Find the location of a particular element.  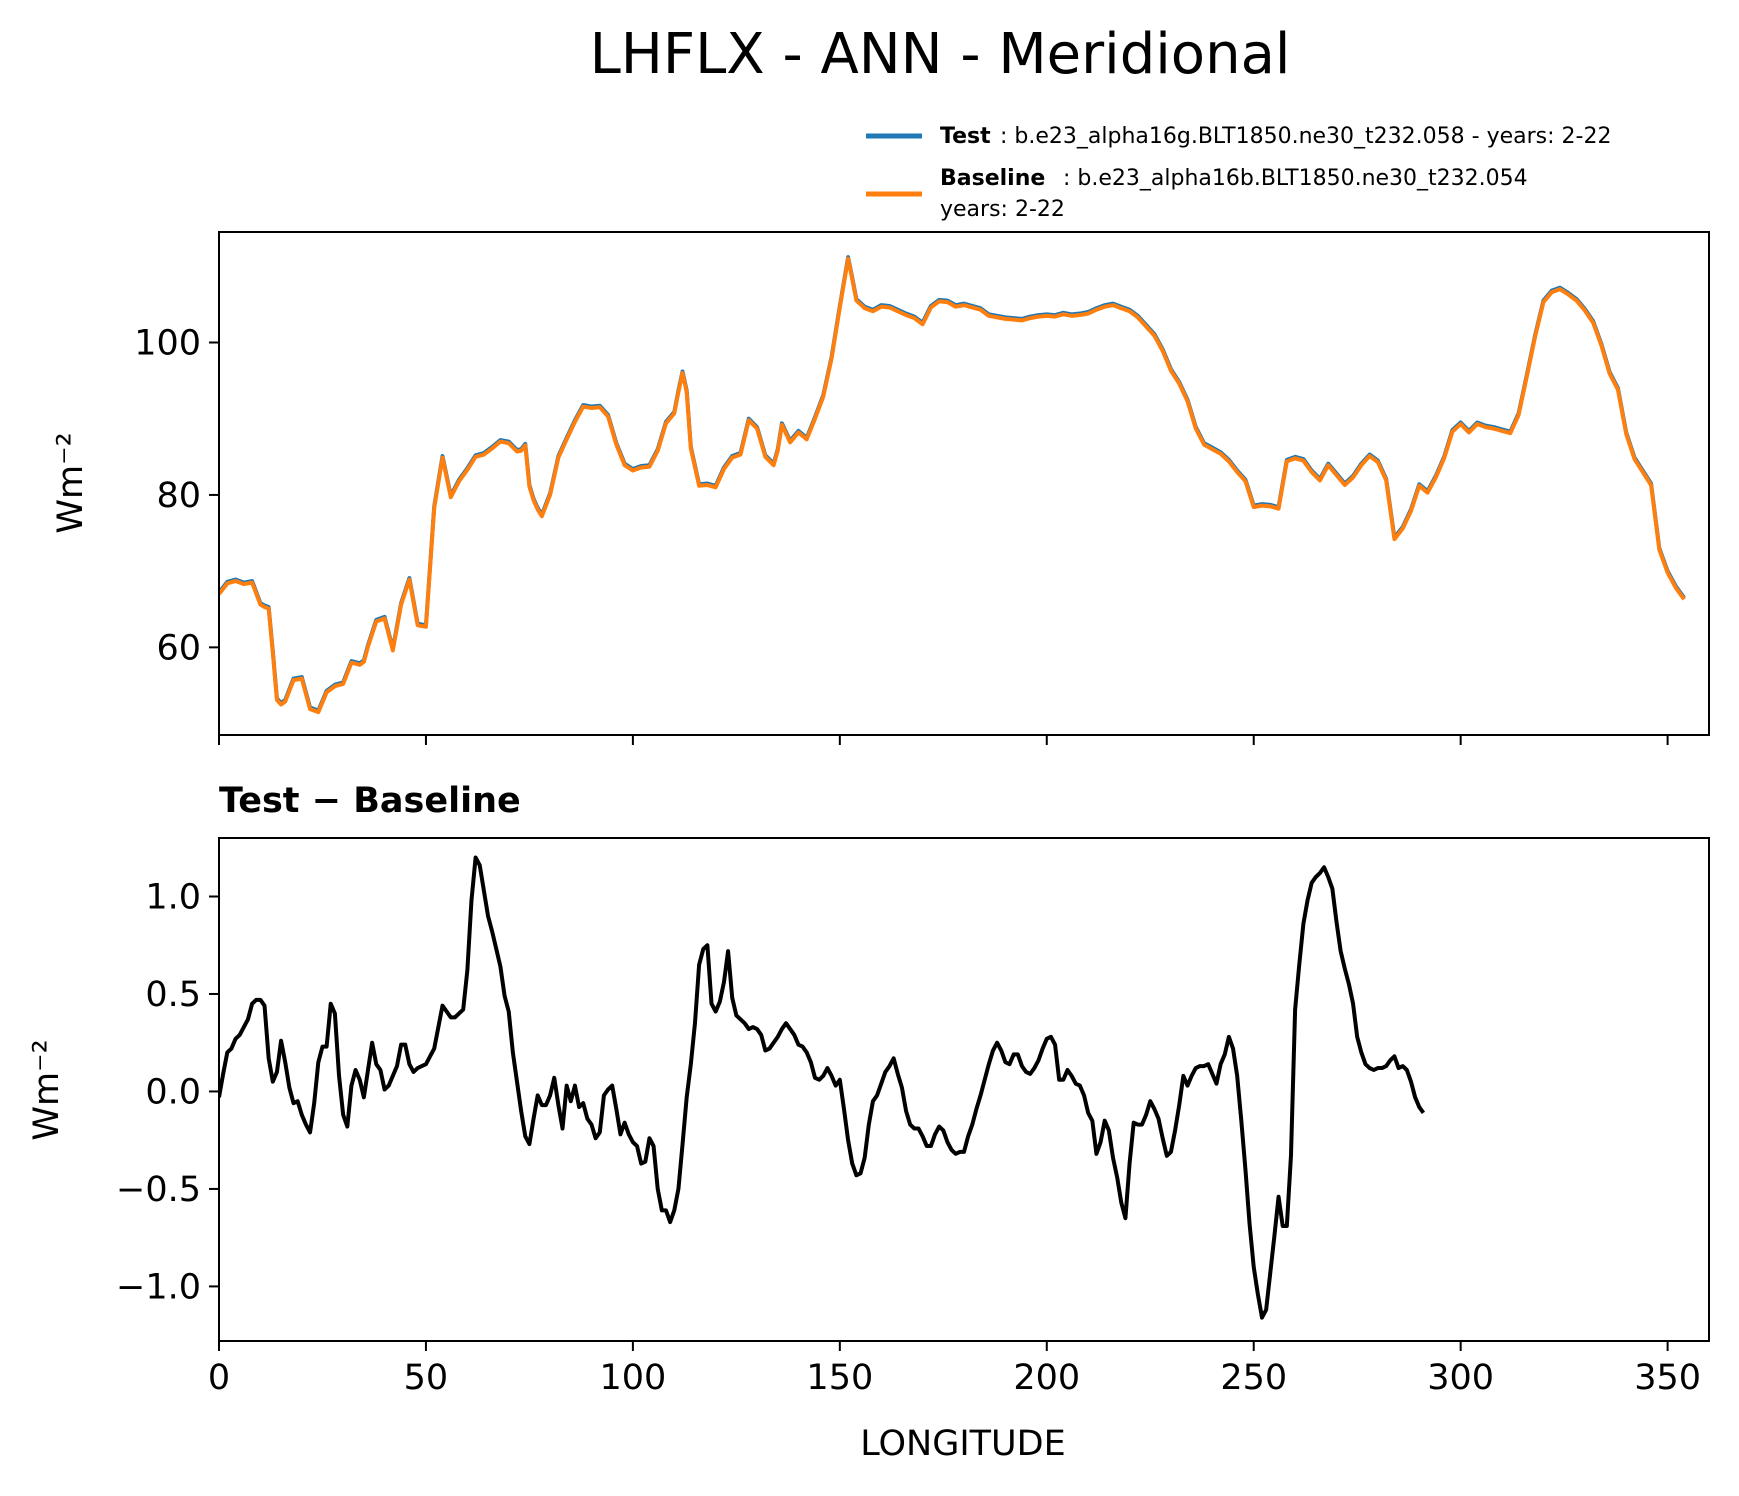

bottom-xtick-label: 0 is located at coordinates (219, 1378).